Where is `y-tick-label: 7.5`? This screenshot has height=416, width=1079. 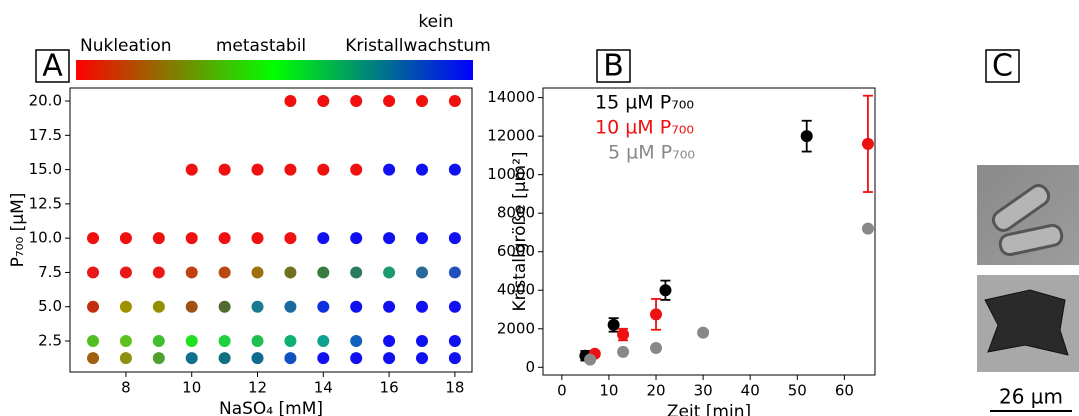
y-tick-label: 7.5 is located at coordinates (50, 272).